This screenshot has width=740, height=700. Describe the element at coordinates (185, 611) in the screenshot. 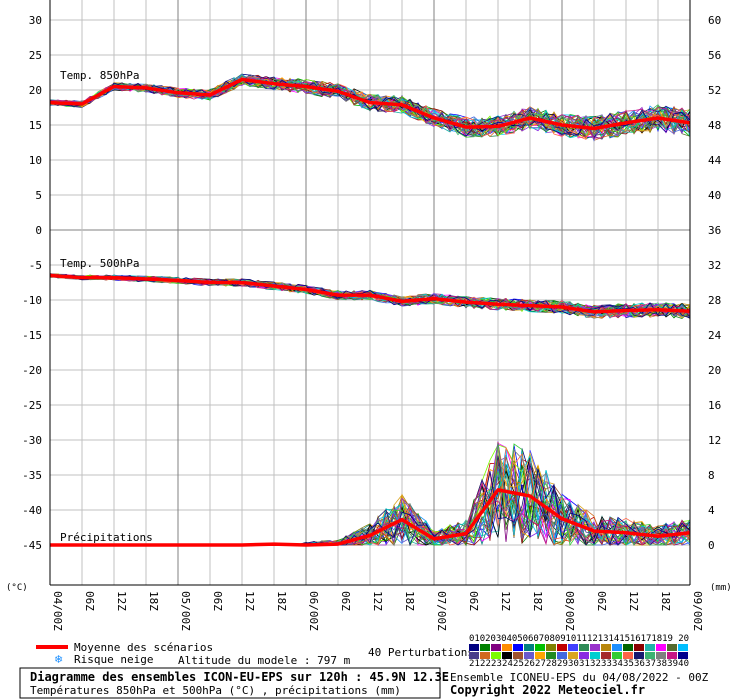

I see `x-tick-label: 05/00Z` at that location.